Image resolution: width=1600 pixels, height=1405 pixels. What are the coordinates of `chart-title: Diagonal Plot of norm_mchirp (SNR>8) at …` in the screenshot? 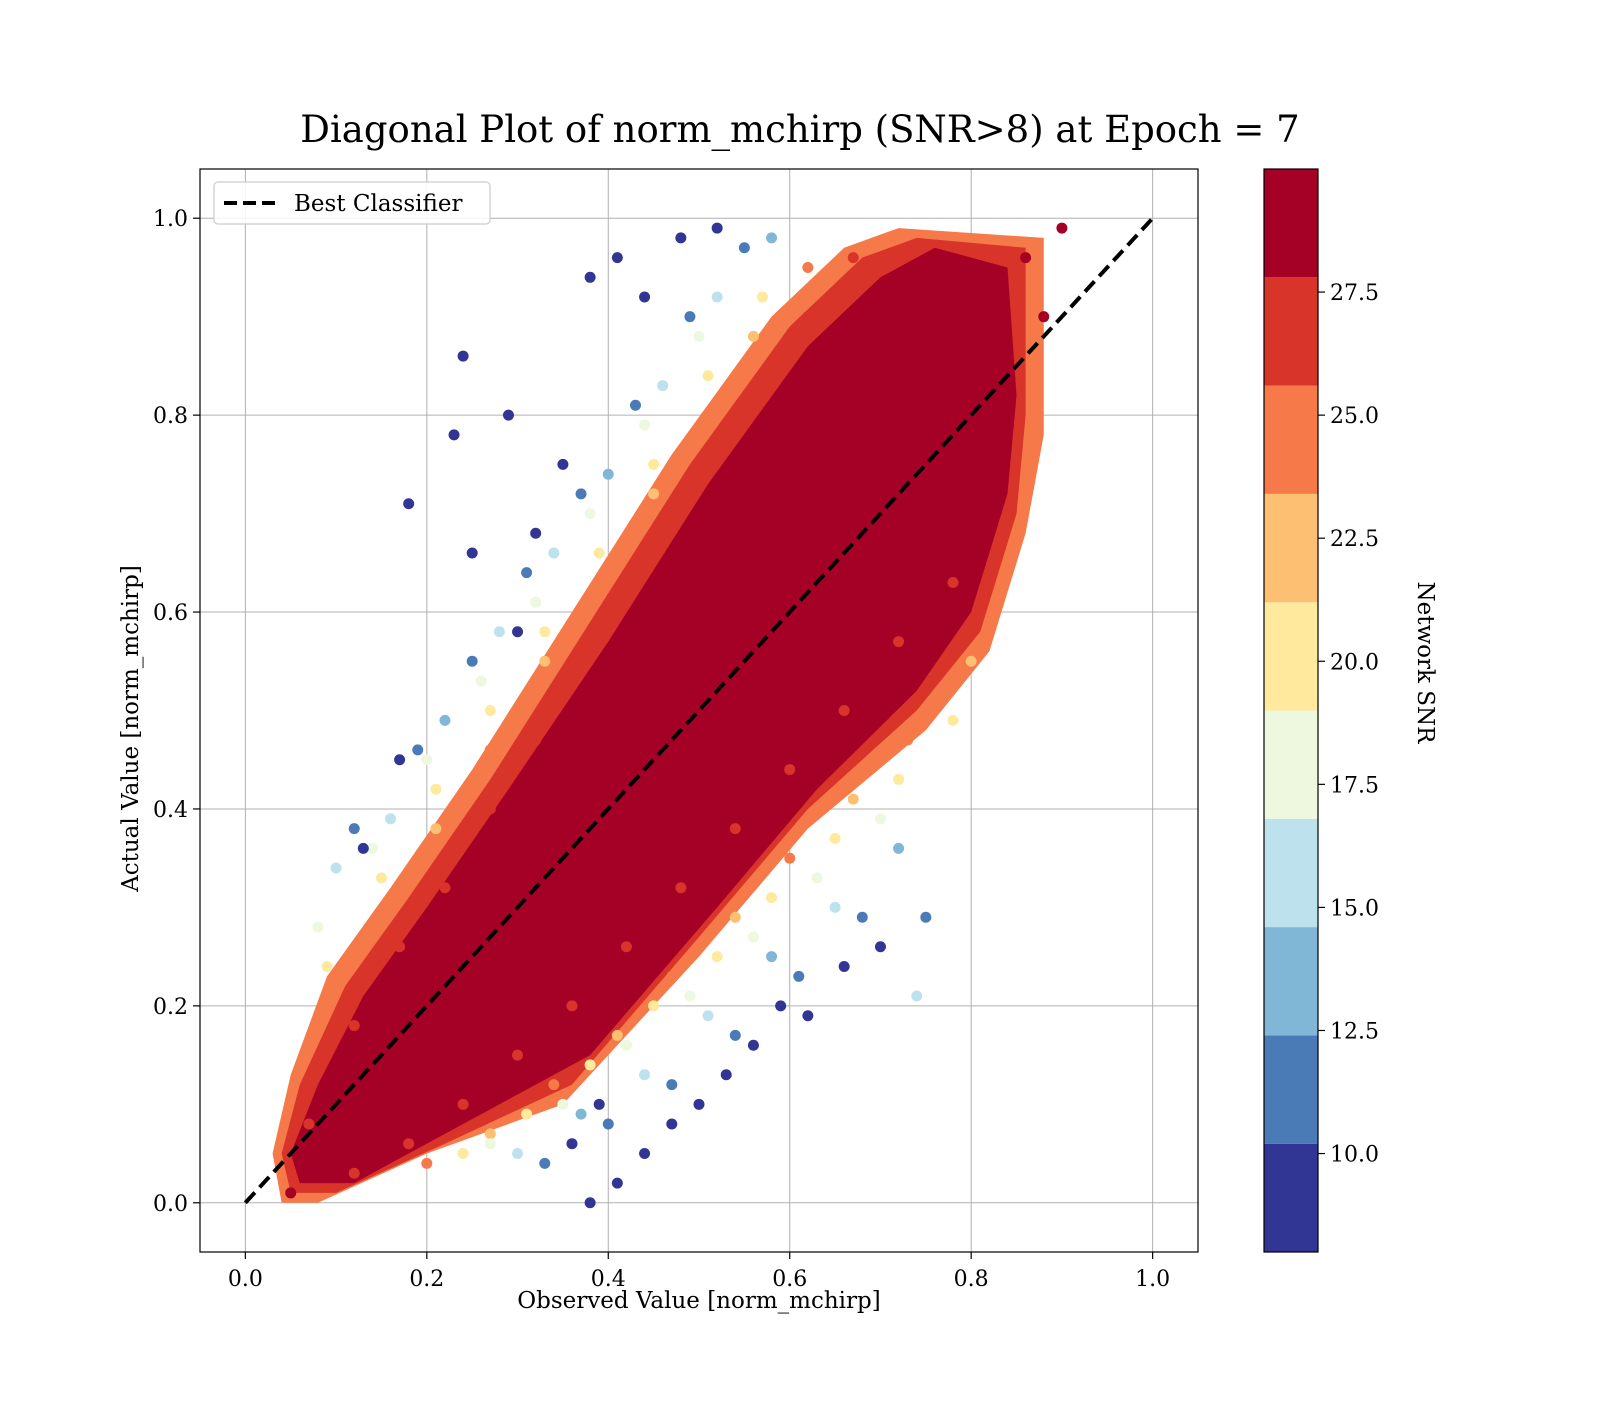 It's located at (799, 130).